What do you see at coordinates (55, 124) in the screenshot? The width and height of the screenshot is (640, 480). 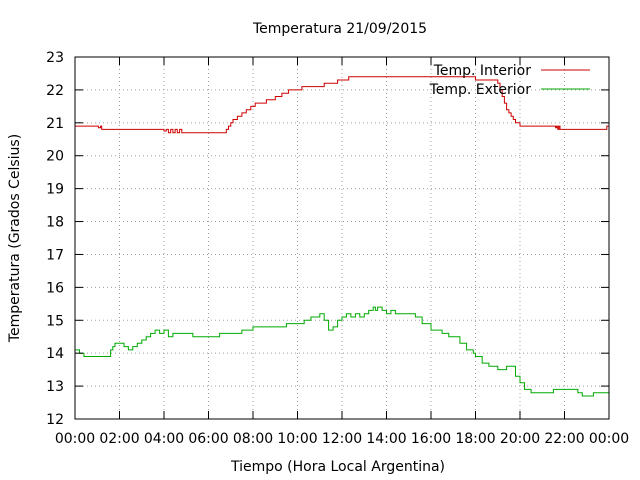 I see `y-tick-label: 21` at bounding box center [55, 124].